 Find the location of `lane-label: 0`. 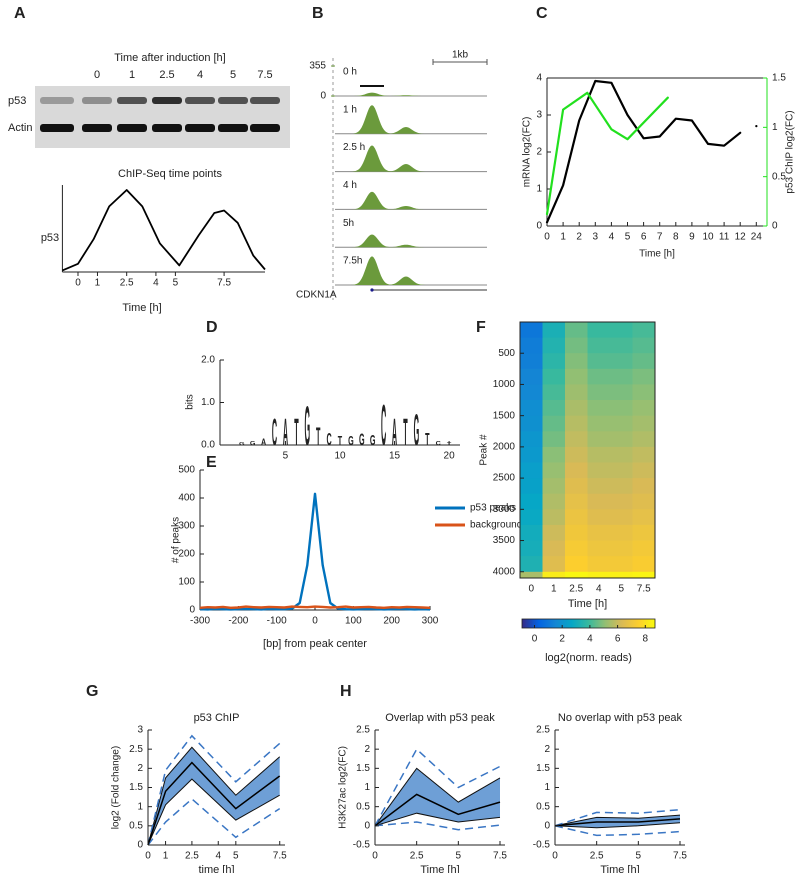

lane-label: 0 is located at coordinates (97, 75).